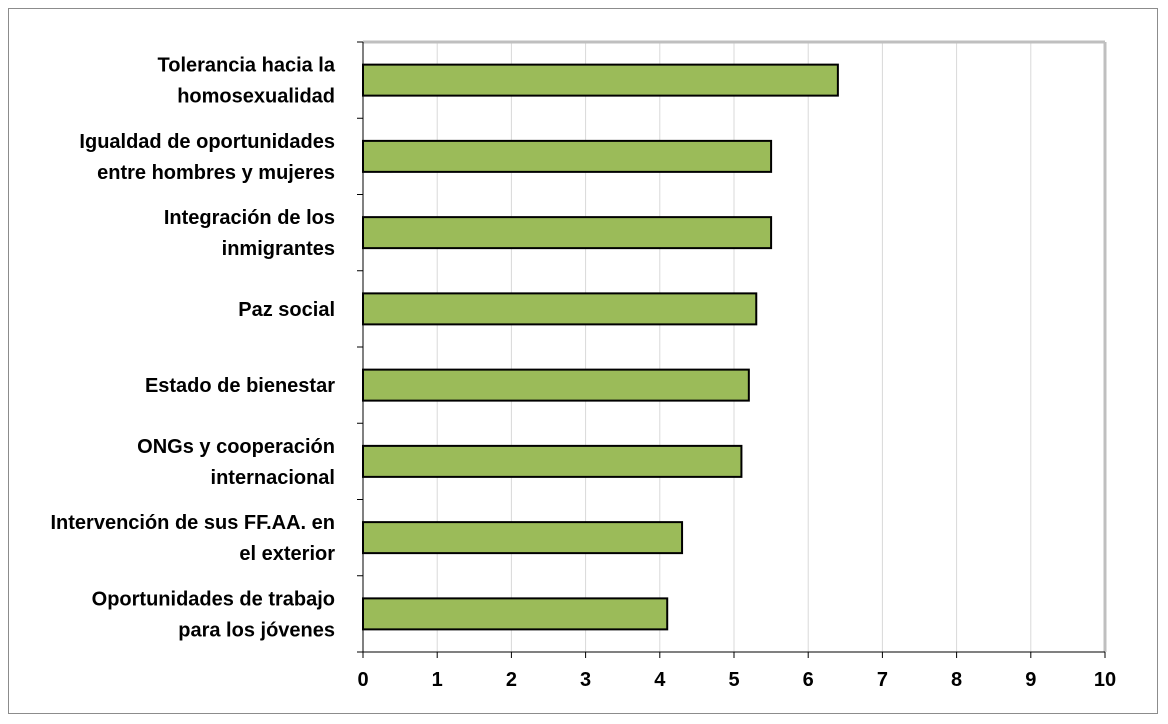  I want to click on x-tick-label: 6, so click(808, 680).